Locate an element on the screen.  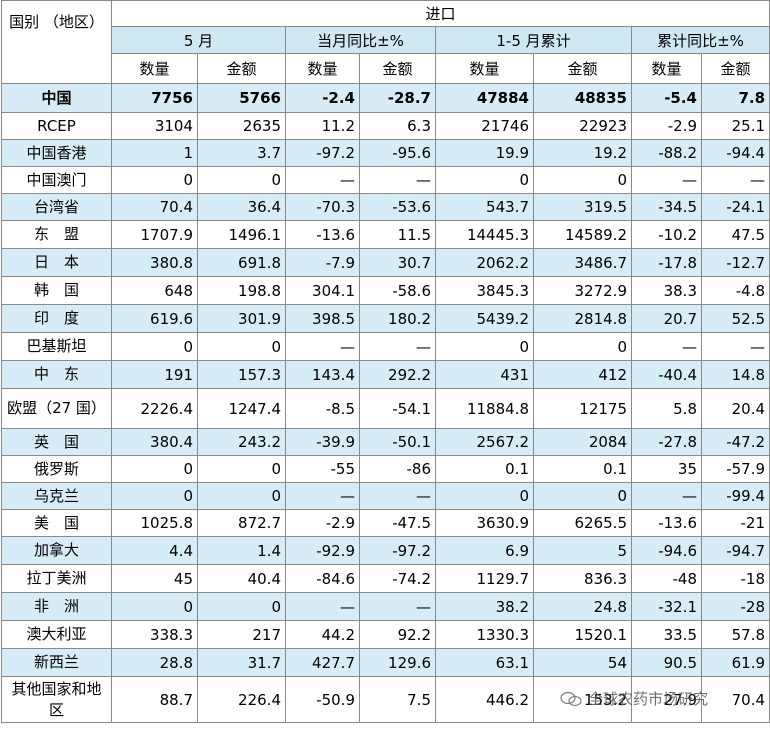
wechat-icon is located at coordinates (571, 698).